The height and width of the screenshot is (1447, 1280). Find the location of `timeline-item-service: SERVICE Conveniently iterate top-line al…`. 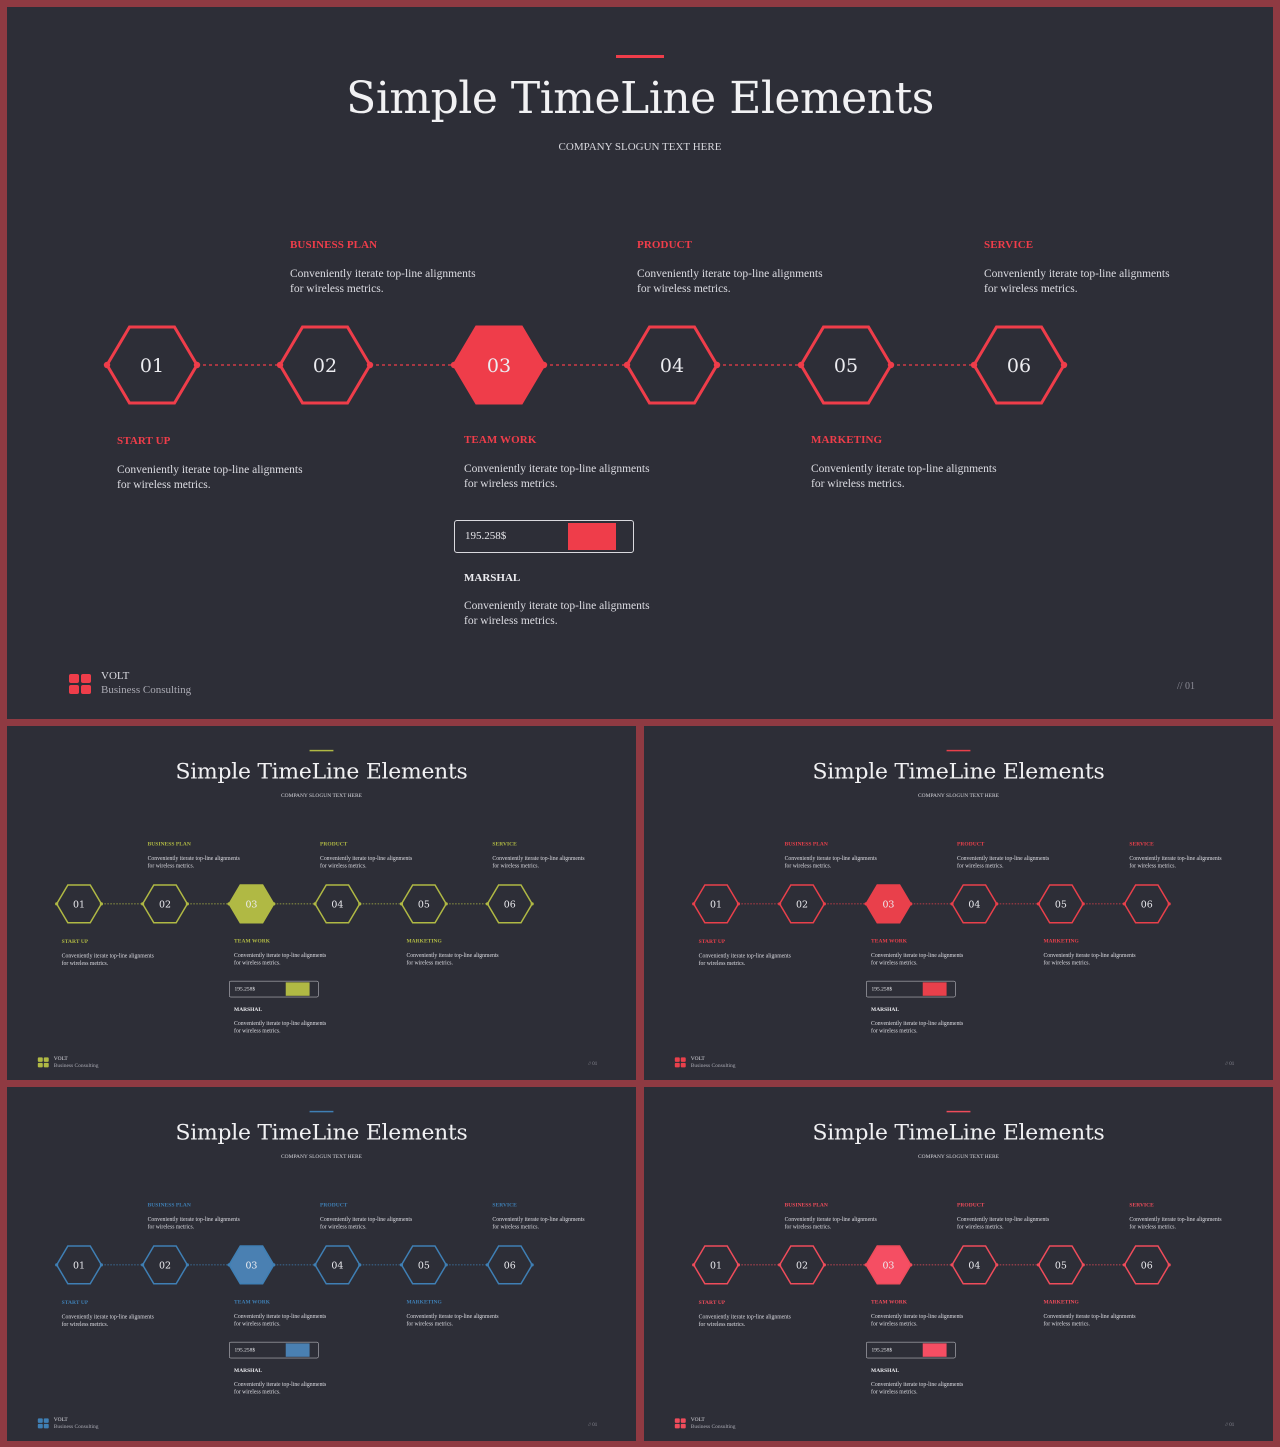

timeline-item-service: SERVICE Conveniently iterate top-line al… is located at coordinates (539, 1216).